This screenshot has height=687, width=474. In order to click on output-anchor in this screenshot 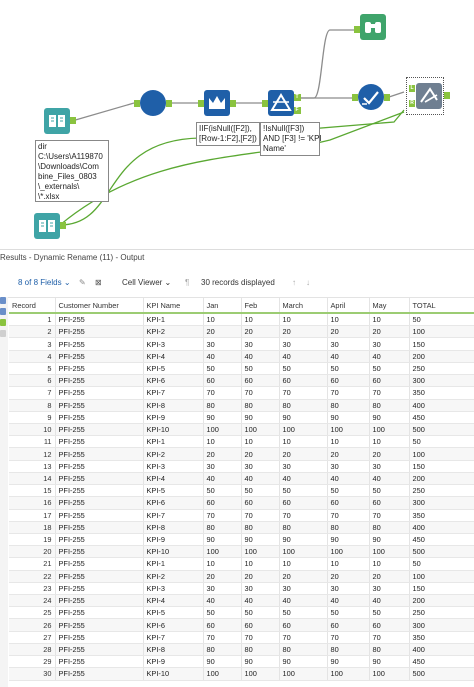, I will do `click(169, 103)`.